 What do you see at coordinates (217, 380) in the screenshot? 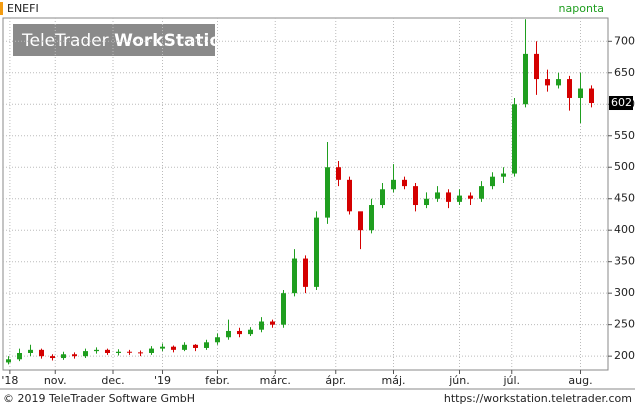
I see `x-tick-label: febr.` at bounding box center [217, 380].